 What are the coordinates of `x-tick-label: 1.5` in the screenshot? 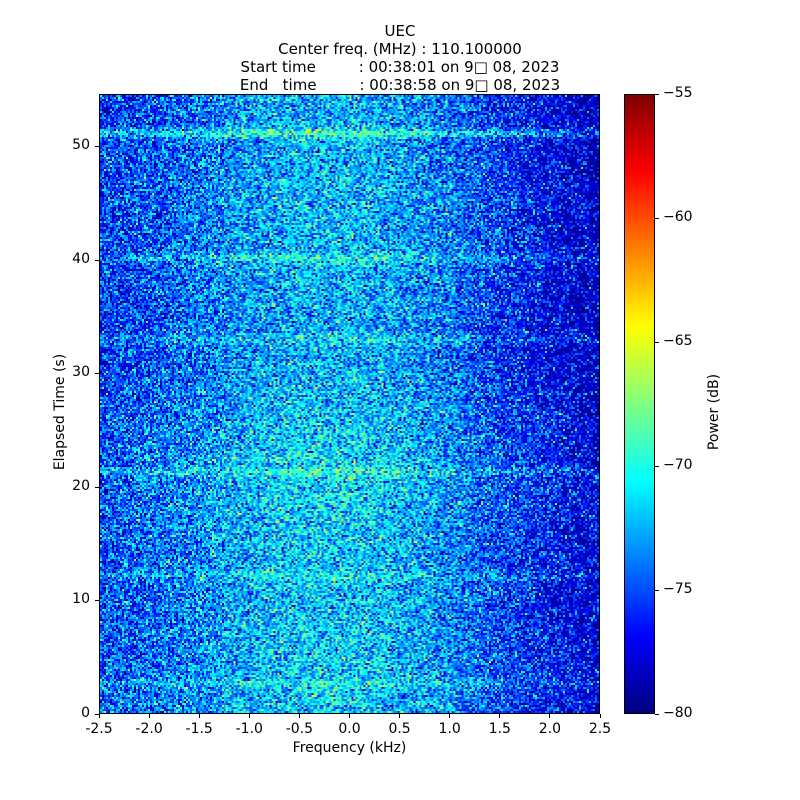 It's located at (499, 729).